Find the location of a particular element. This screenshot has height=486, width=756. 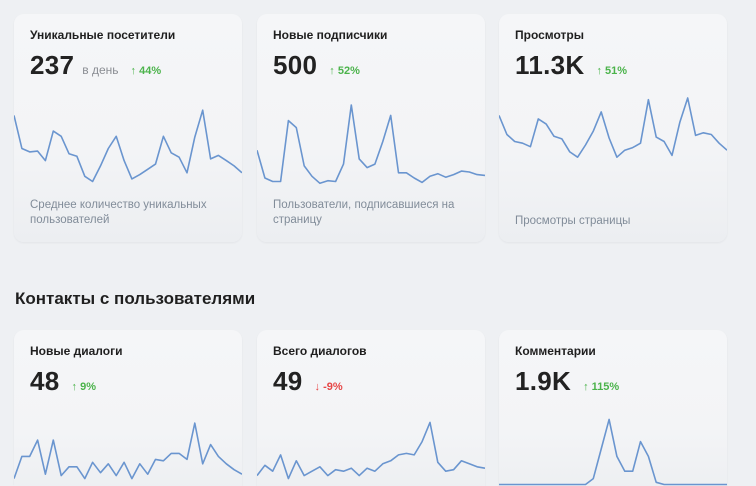

card-metric: 11.3K ↑ 51% is located at coordinates (571, 67).